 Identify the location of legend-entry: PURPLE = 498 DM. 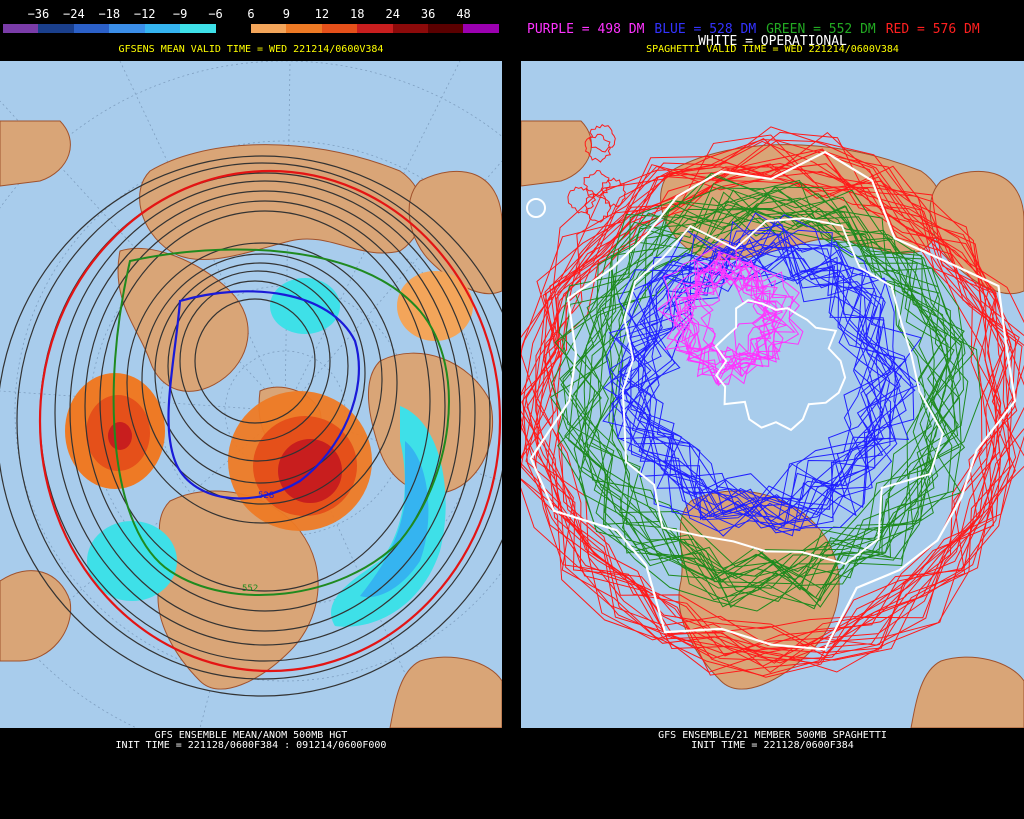
(586, 29).